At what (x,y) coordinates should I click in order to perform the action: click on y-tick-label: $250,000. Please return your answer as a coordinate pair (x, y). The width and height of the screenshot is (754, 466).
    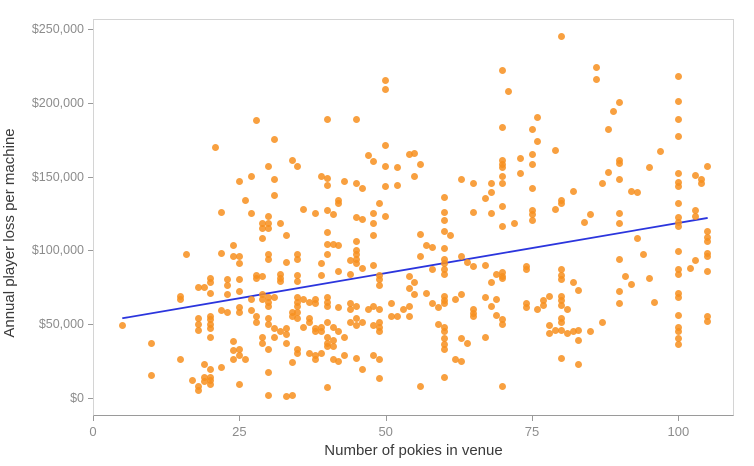
    Looking at the image, I should click on (57, 29).